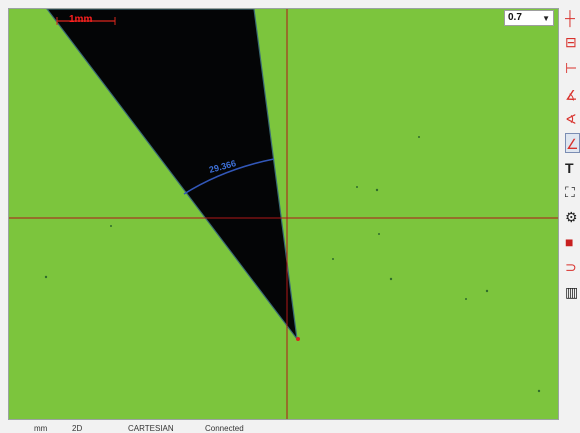 This screenshot has height=433, width=580. I want to click on zoom-value: 0.7, so click(515, 17).